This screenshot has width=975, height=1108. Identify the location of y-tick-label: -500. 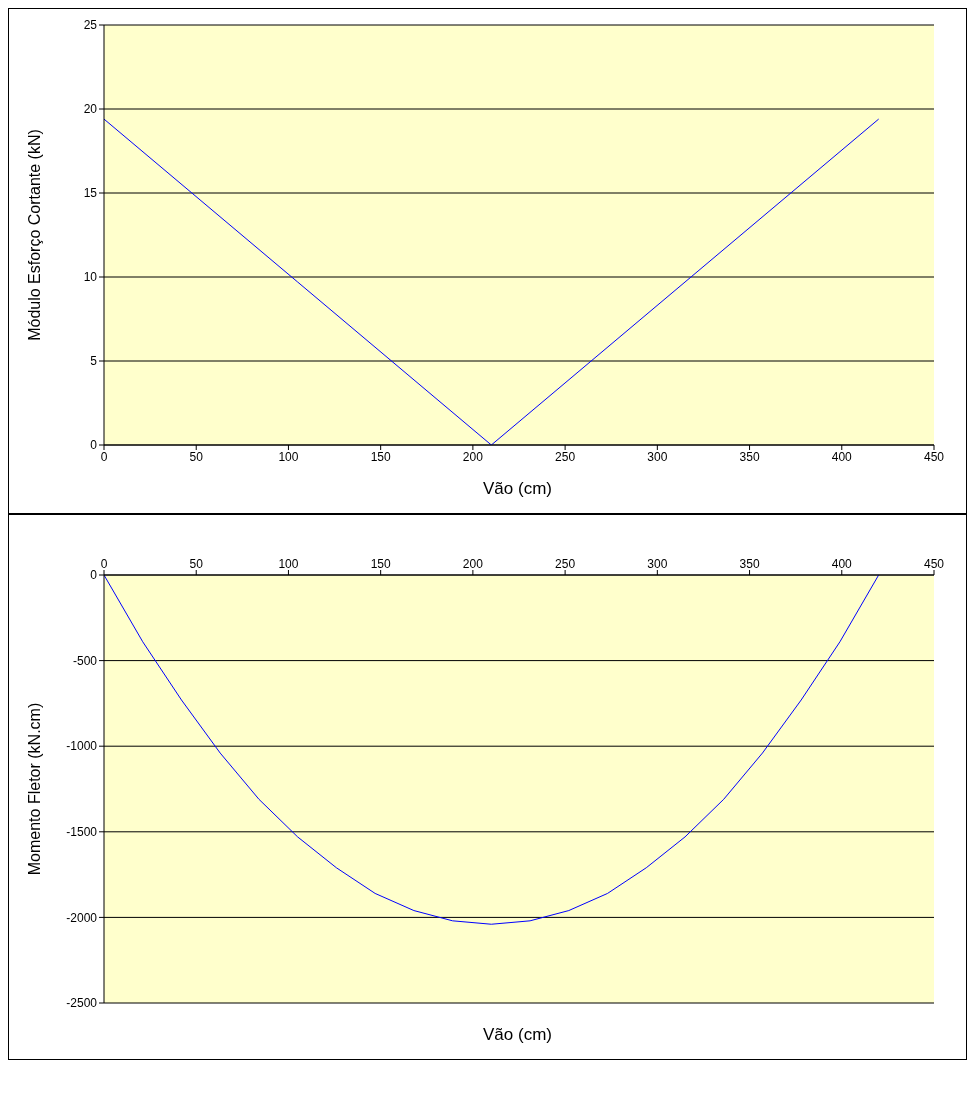
(85, 660).